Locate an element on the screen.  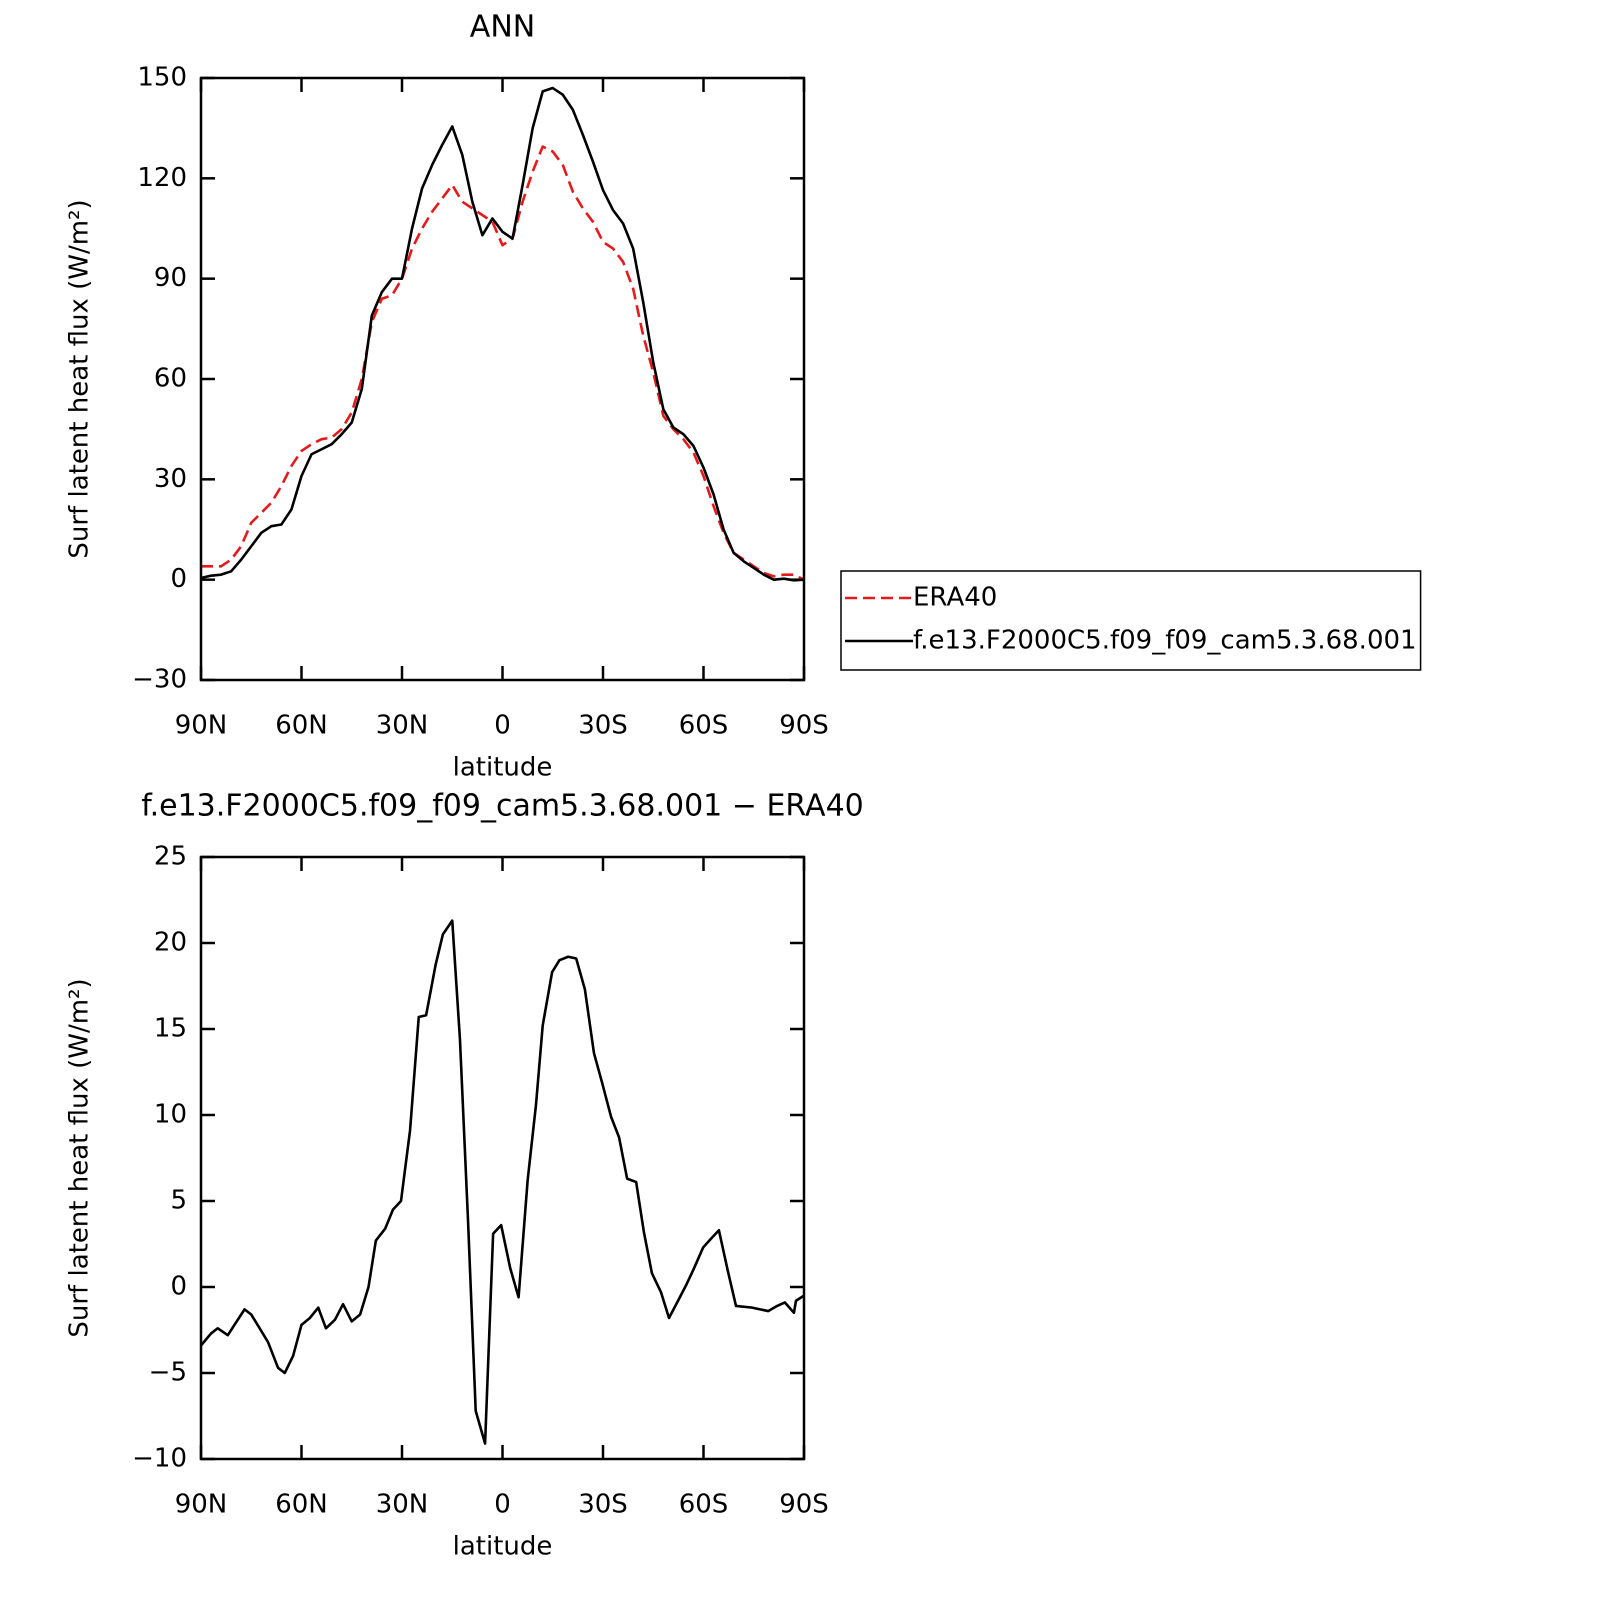
y-tick-label: 10 is located at coordinates (170, 1115).